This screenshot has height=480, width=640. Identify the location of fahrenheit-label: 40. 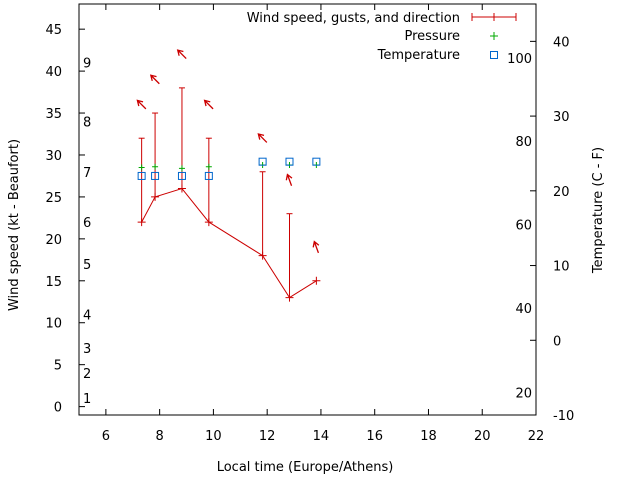
(523, 309).